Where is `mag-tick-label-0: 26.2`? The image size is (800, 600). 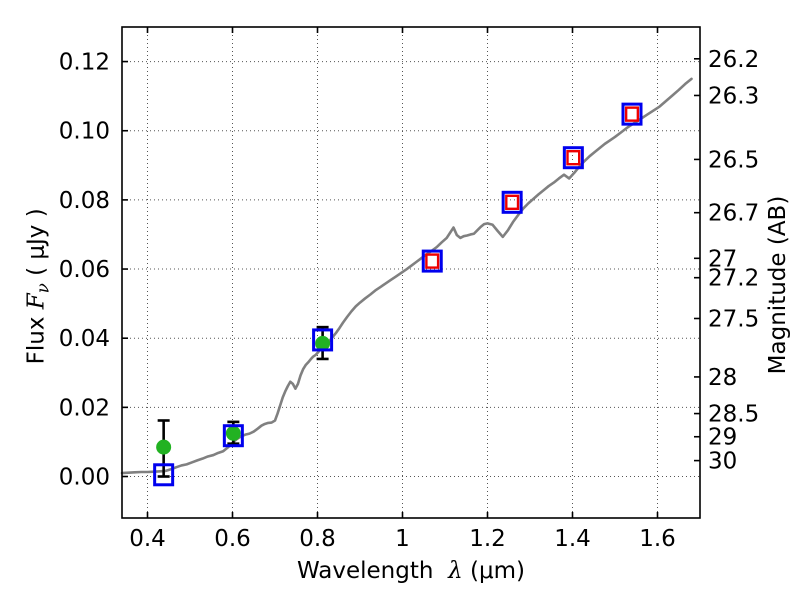 mag-tick-label-0: 26.2 is located at coordinates (733, 60).